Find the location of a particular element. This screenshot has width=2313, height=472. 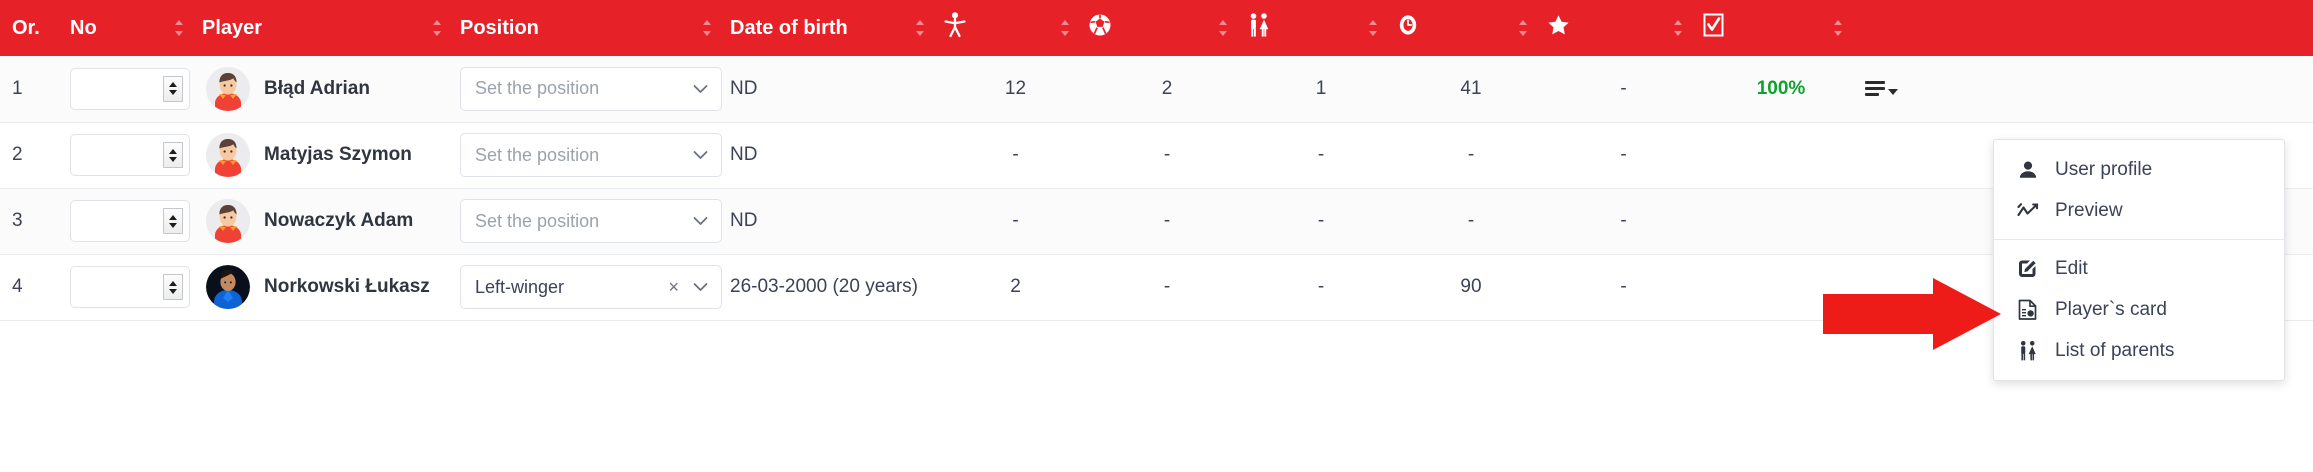

sort-icon-matches is located at coordinates (1224, 28).